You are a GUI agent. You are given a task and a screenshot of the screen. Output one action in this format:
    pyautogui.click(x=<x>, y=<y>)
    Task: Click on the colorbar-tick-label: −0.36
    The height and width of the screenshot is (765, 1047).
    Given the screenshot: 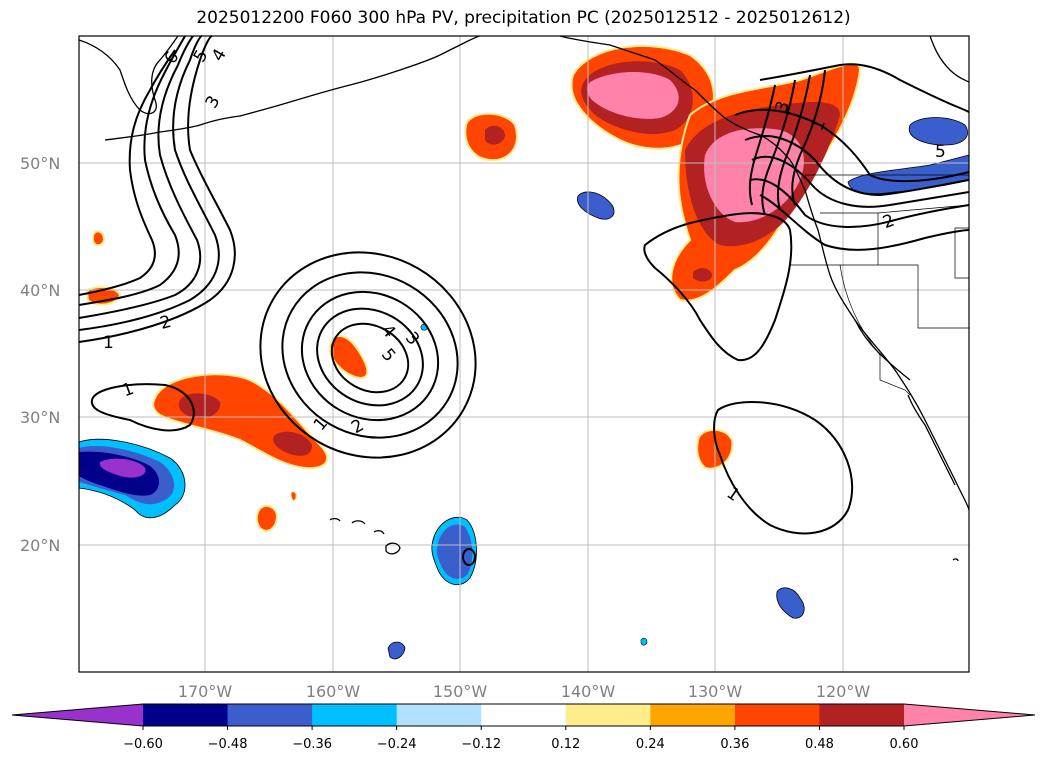 What is the action you would take?
    pyautogui.click(x=312, y=744)
    